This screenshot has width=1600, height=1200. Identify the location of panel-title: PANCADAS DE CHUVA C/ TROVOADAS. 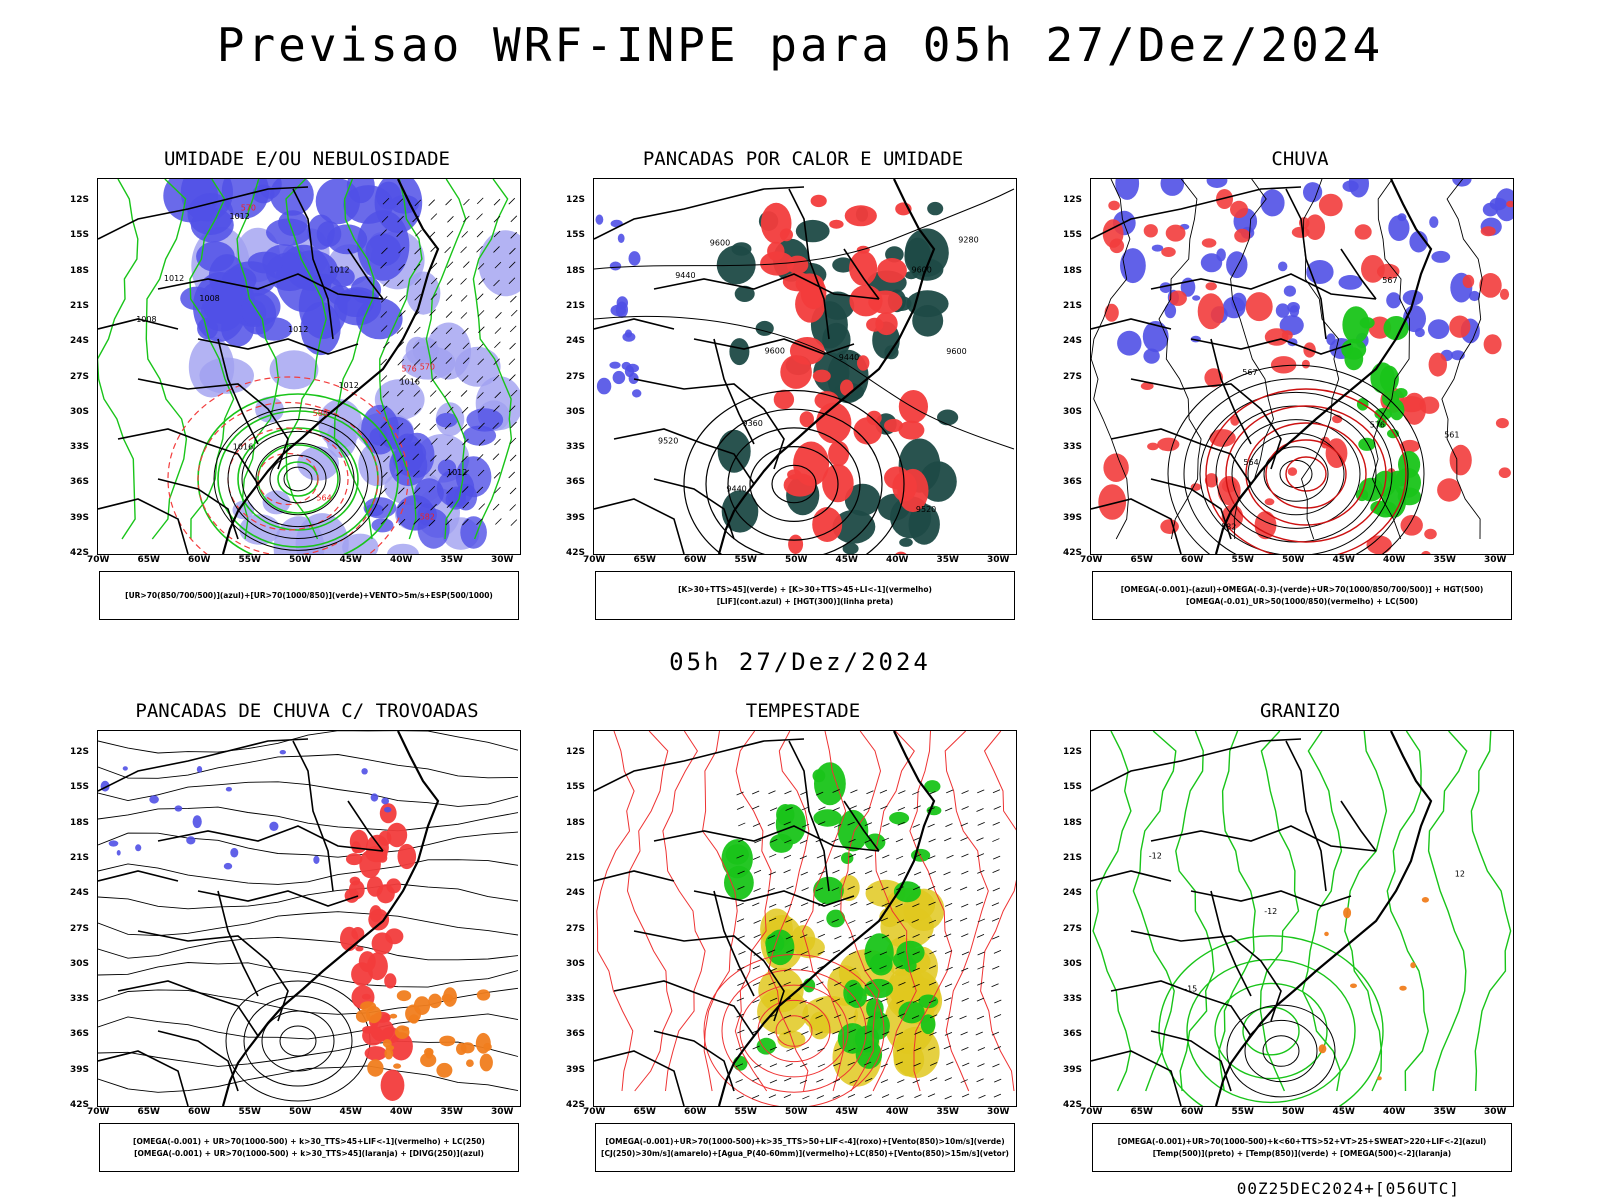
(307, 711).